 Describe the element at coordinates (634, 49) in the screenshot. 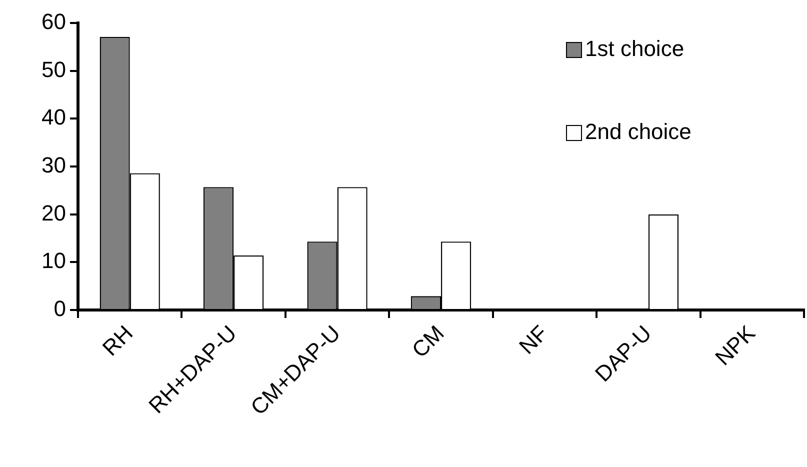

I see `legend-label: 1st choice` at that location.